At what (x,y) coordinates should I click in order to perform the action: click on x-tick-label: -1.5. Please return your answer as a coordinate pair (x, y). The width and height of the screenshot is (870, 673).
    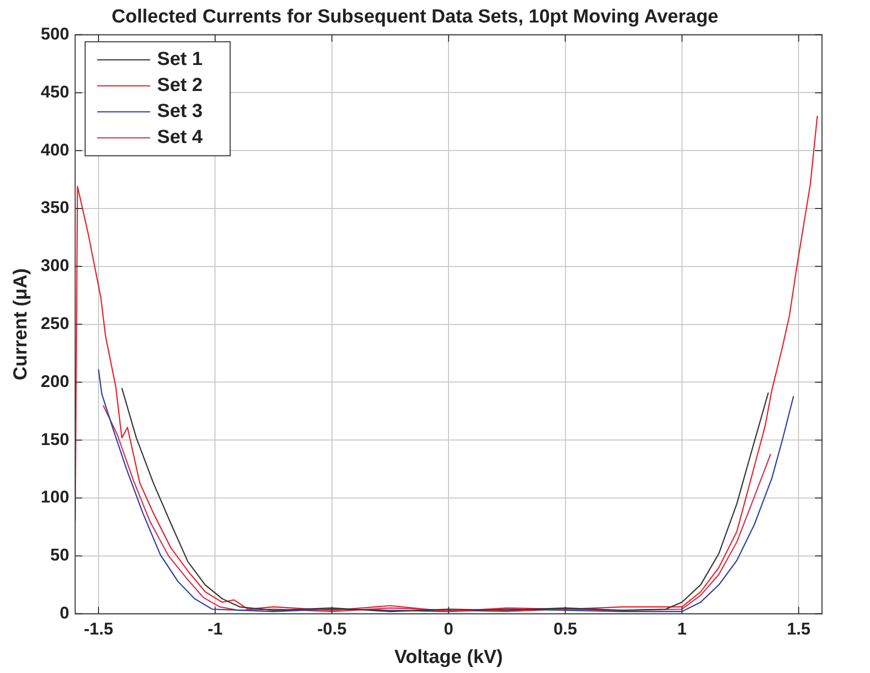
    Looking at the image, I should click on (99, 629).